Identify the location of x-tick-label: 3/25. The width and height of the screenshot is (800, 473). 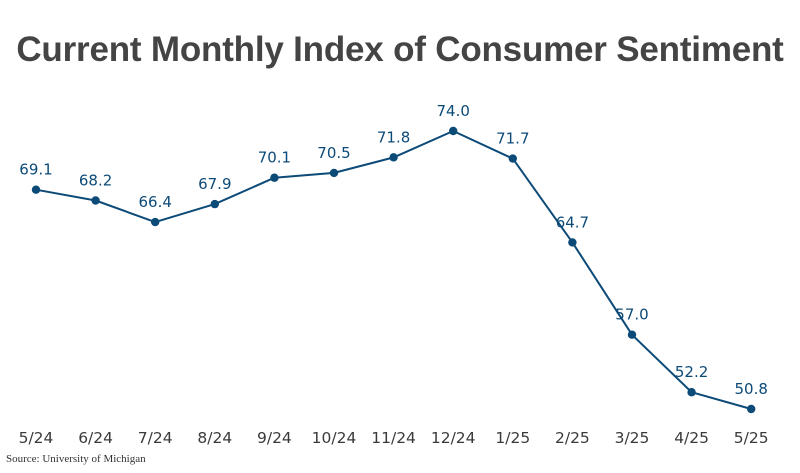
(632, 438).